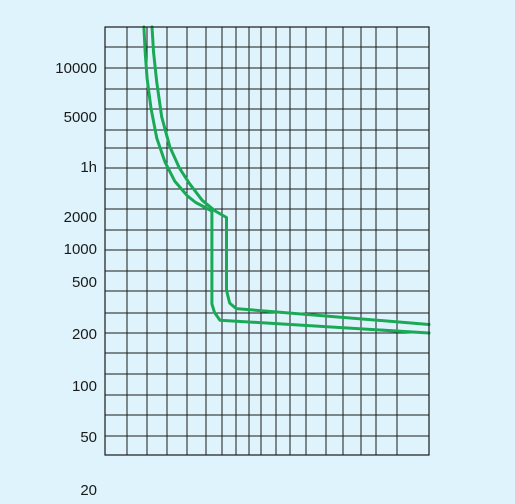 The width and height of the screenshot is (515, 504). Describe the element at coordinates (84, 334) in the screenshot. I see `y-tick-label: 200` at that location.